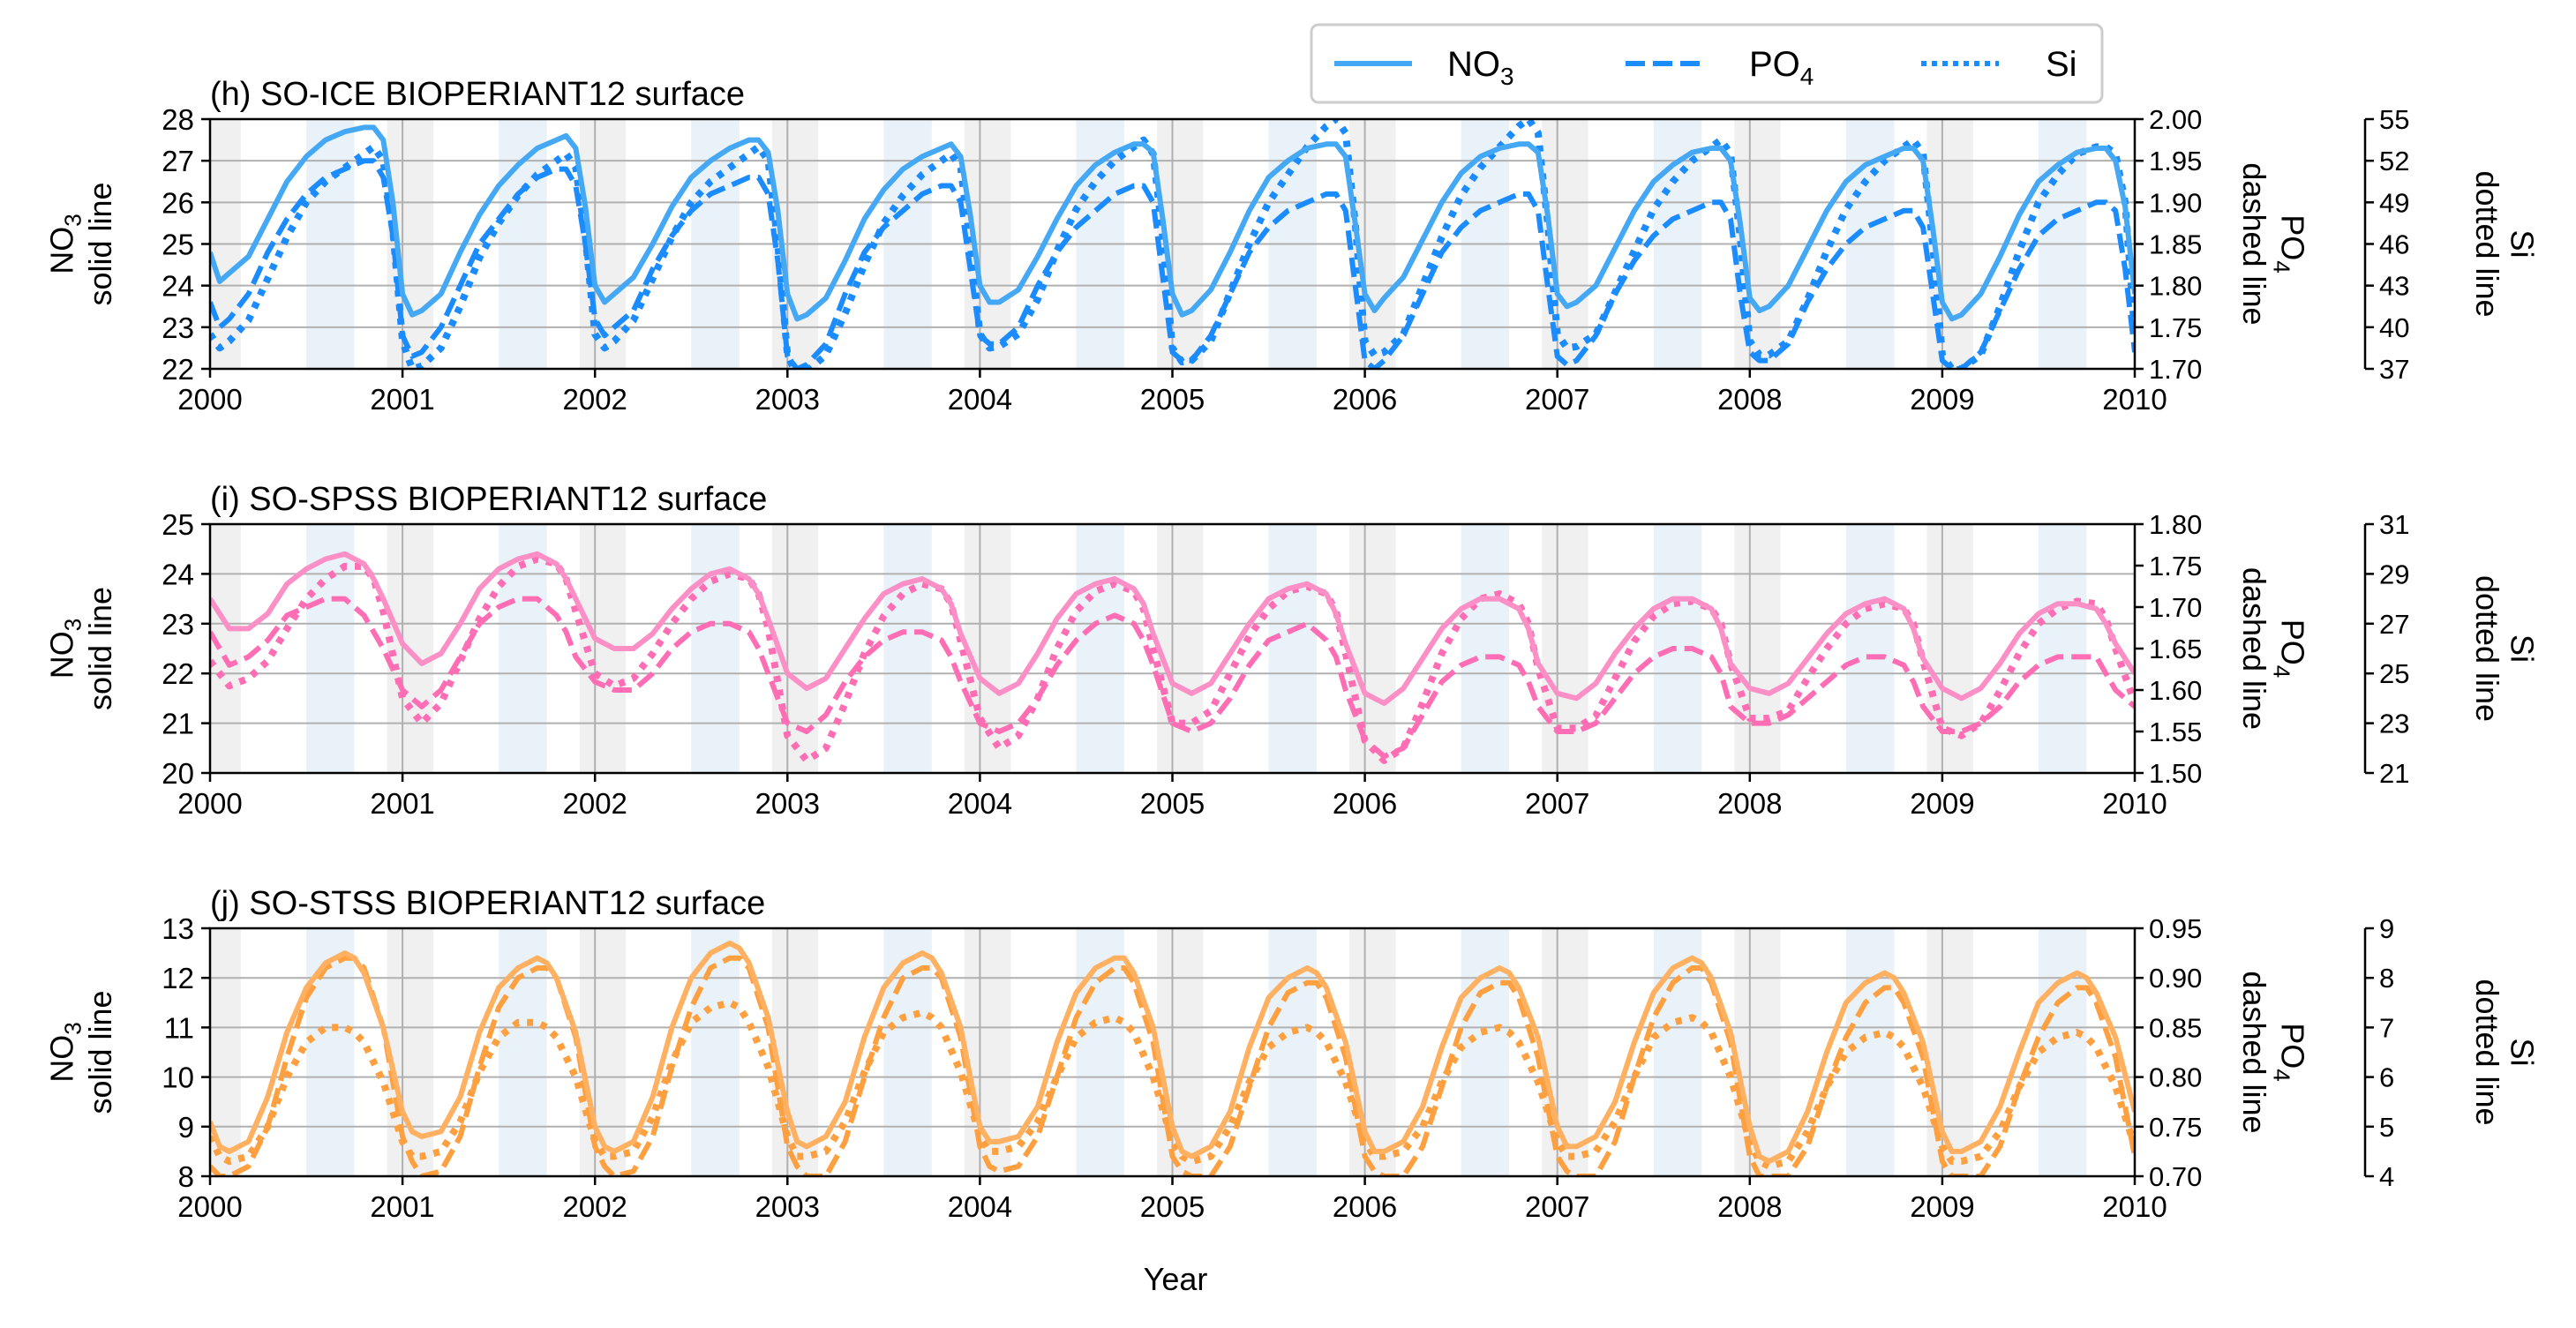  What do you see at coordinates (487, 904) in the screenshot?
I see `panel-title: (j) SO-STSS BIOPERIANT12 surface` at bounding box center [487, 904].